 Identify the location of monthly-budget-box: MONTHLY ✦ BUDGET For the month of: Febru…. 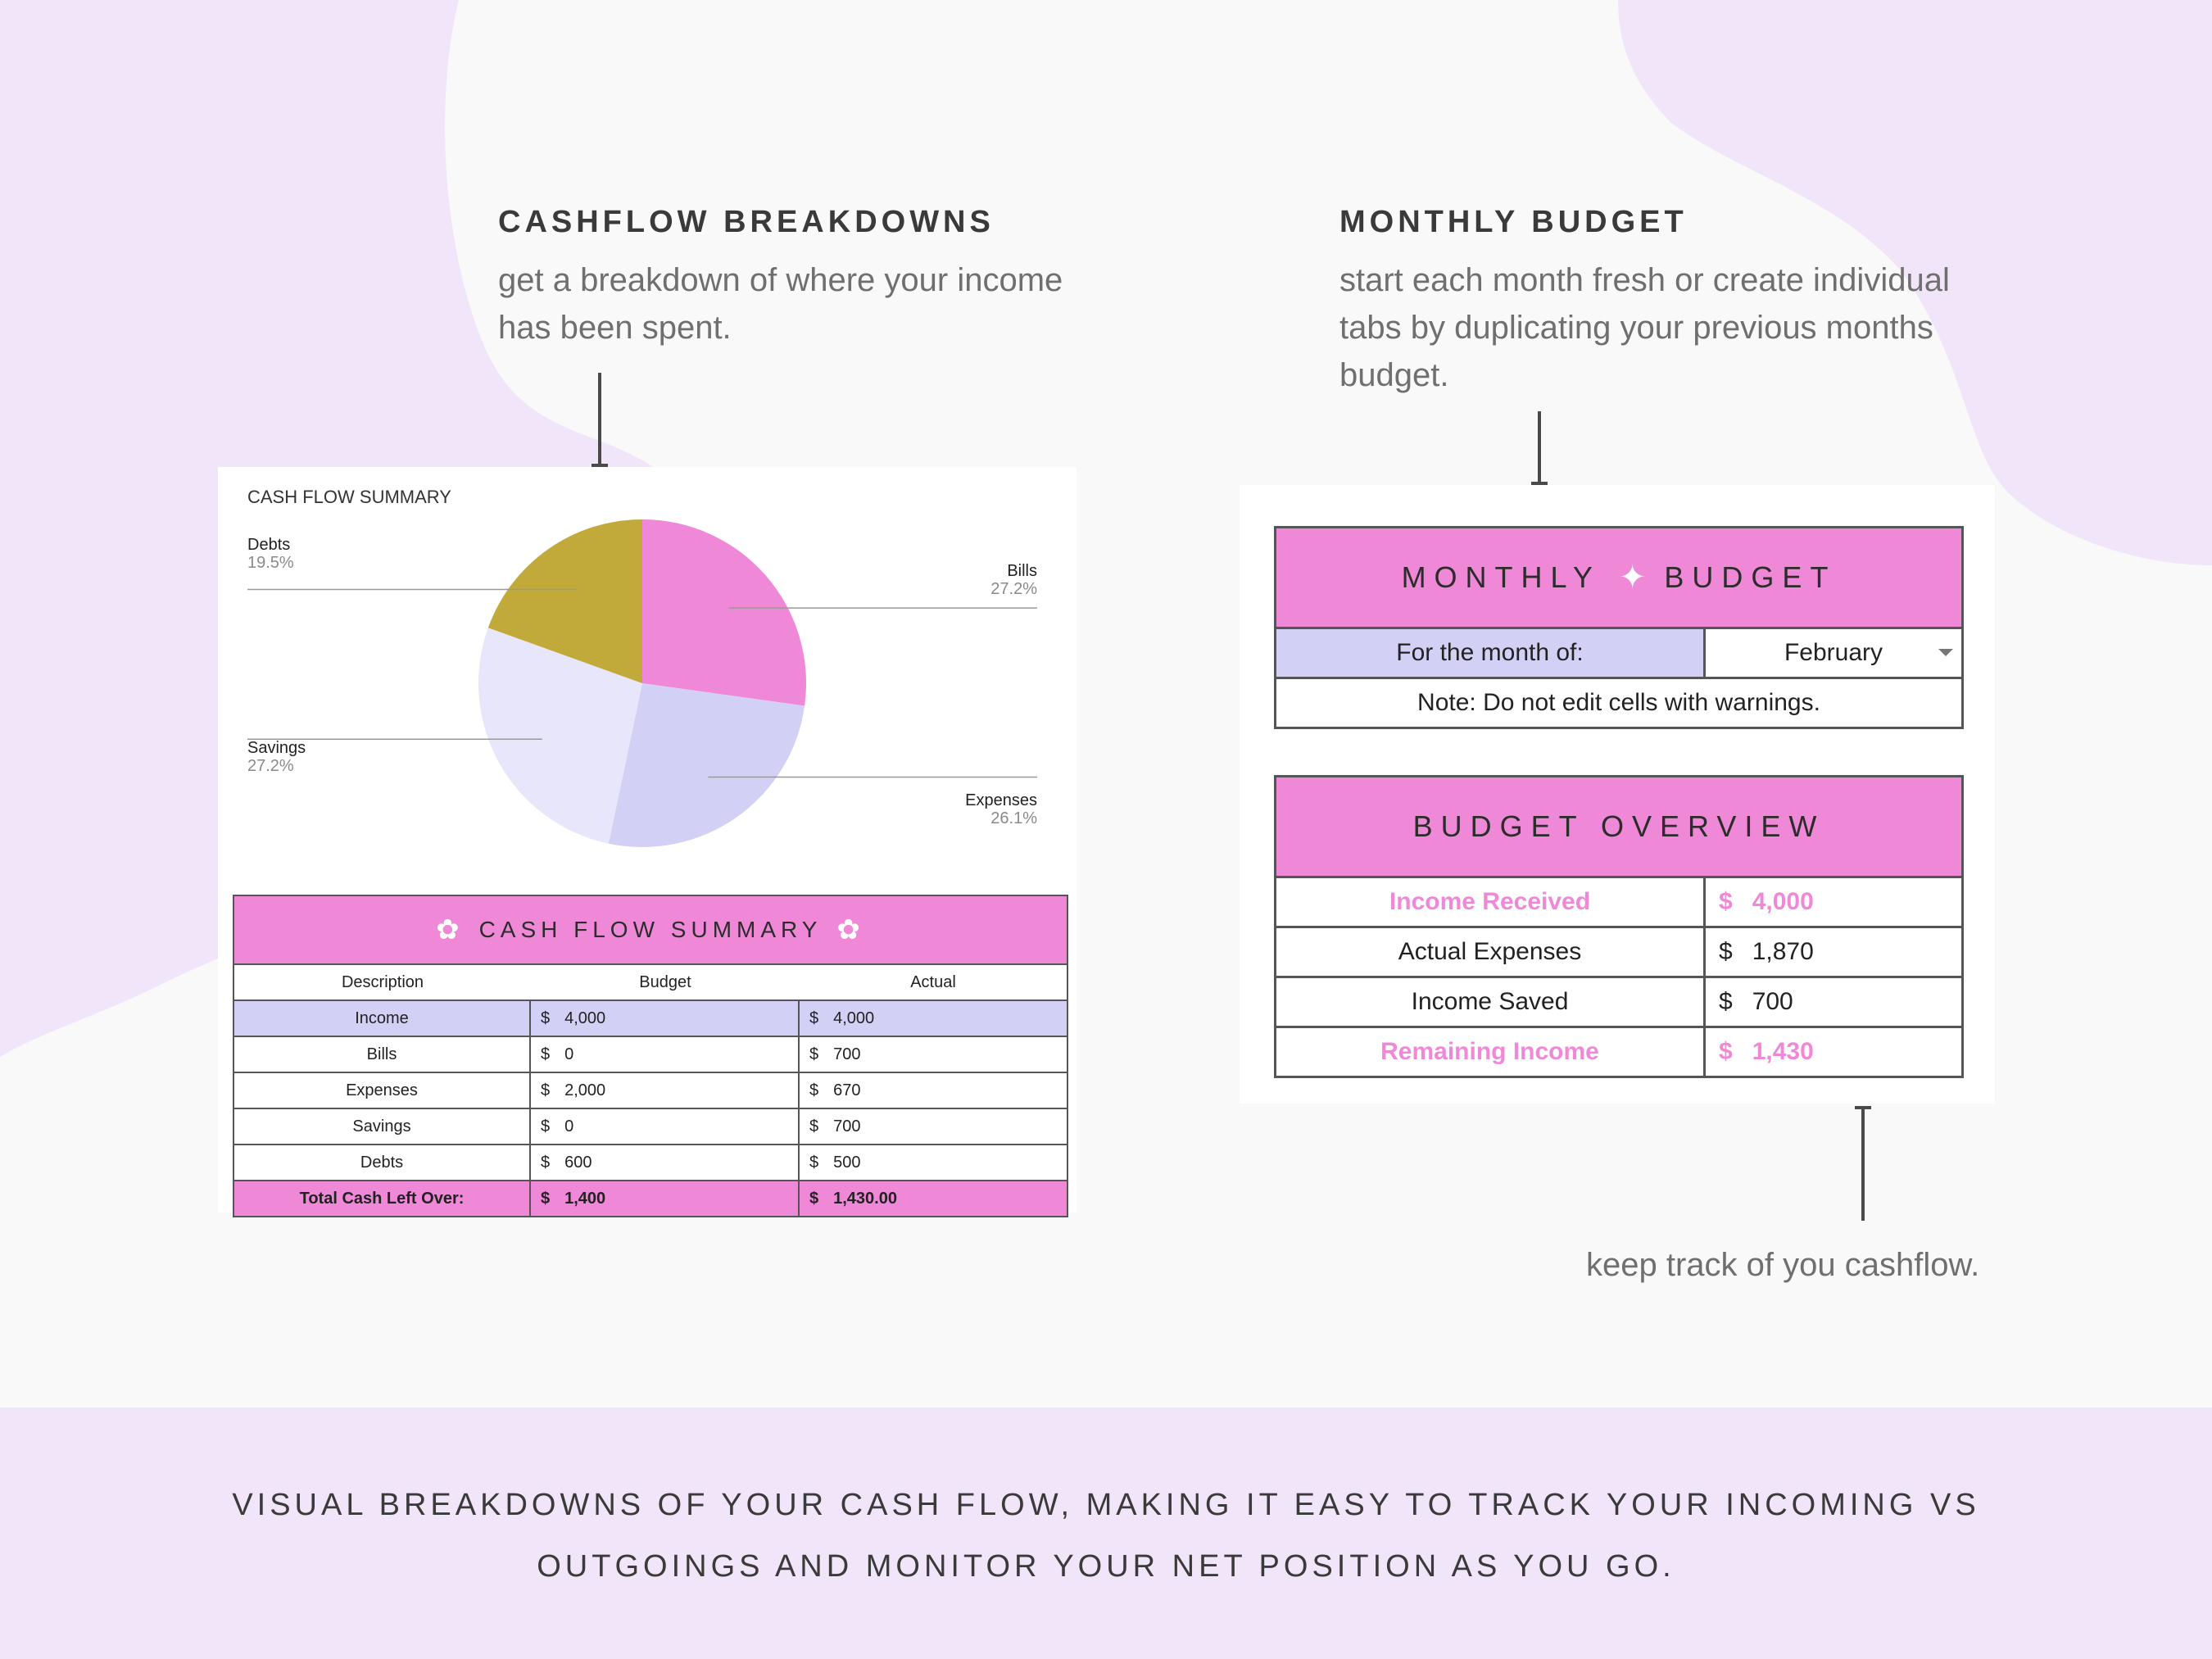
(1619, 627).